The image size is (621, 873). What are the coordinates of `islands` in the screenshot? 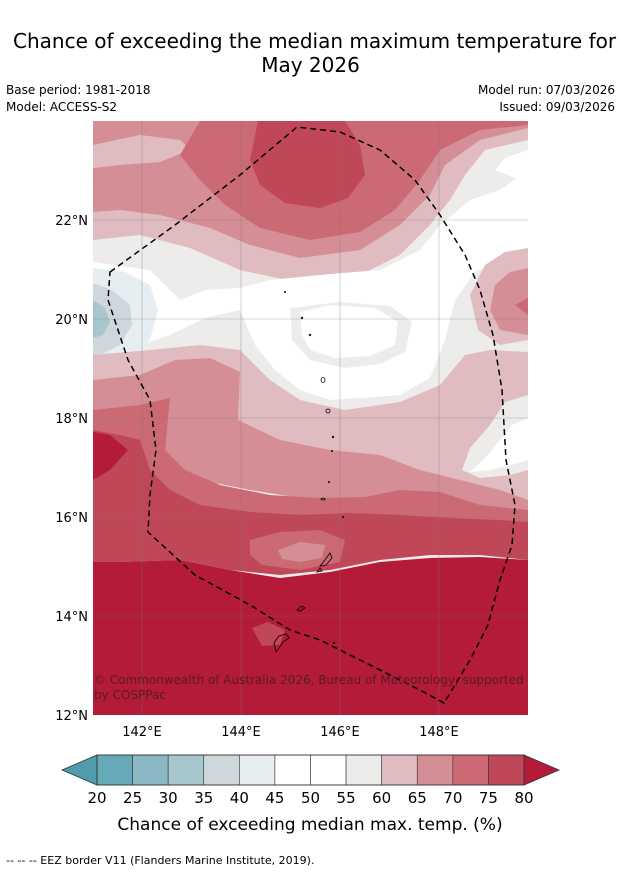 It's located at (383, 471).